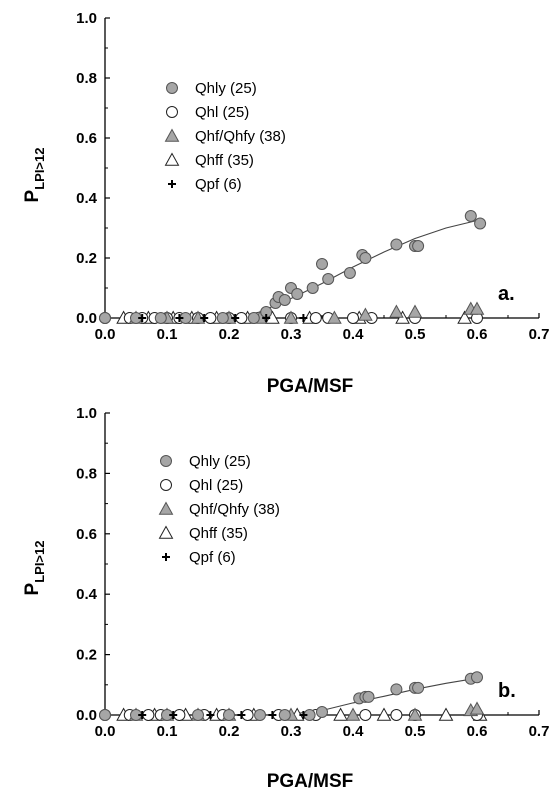  Describe the element at coordinates (293, 267) in the screenshot. I see `series-qhly` at that location.